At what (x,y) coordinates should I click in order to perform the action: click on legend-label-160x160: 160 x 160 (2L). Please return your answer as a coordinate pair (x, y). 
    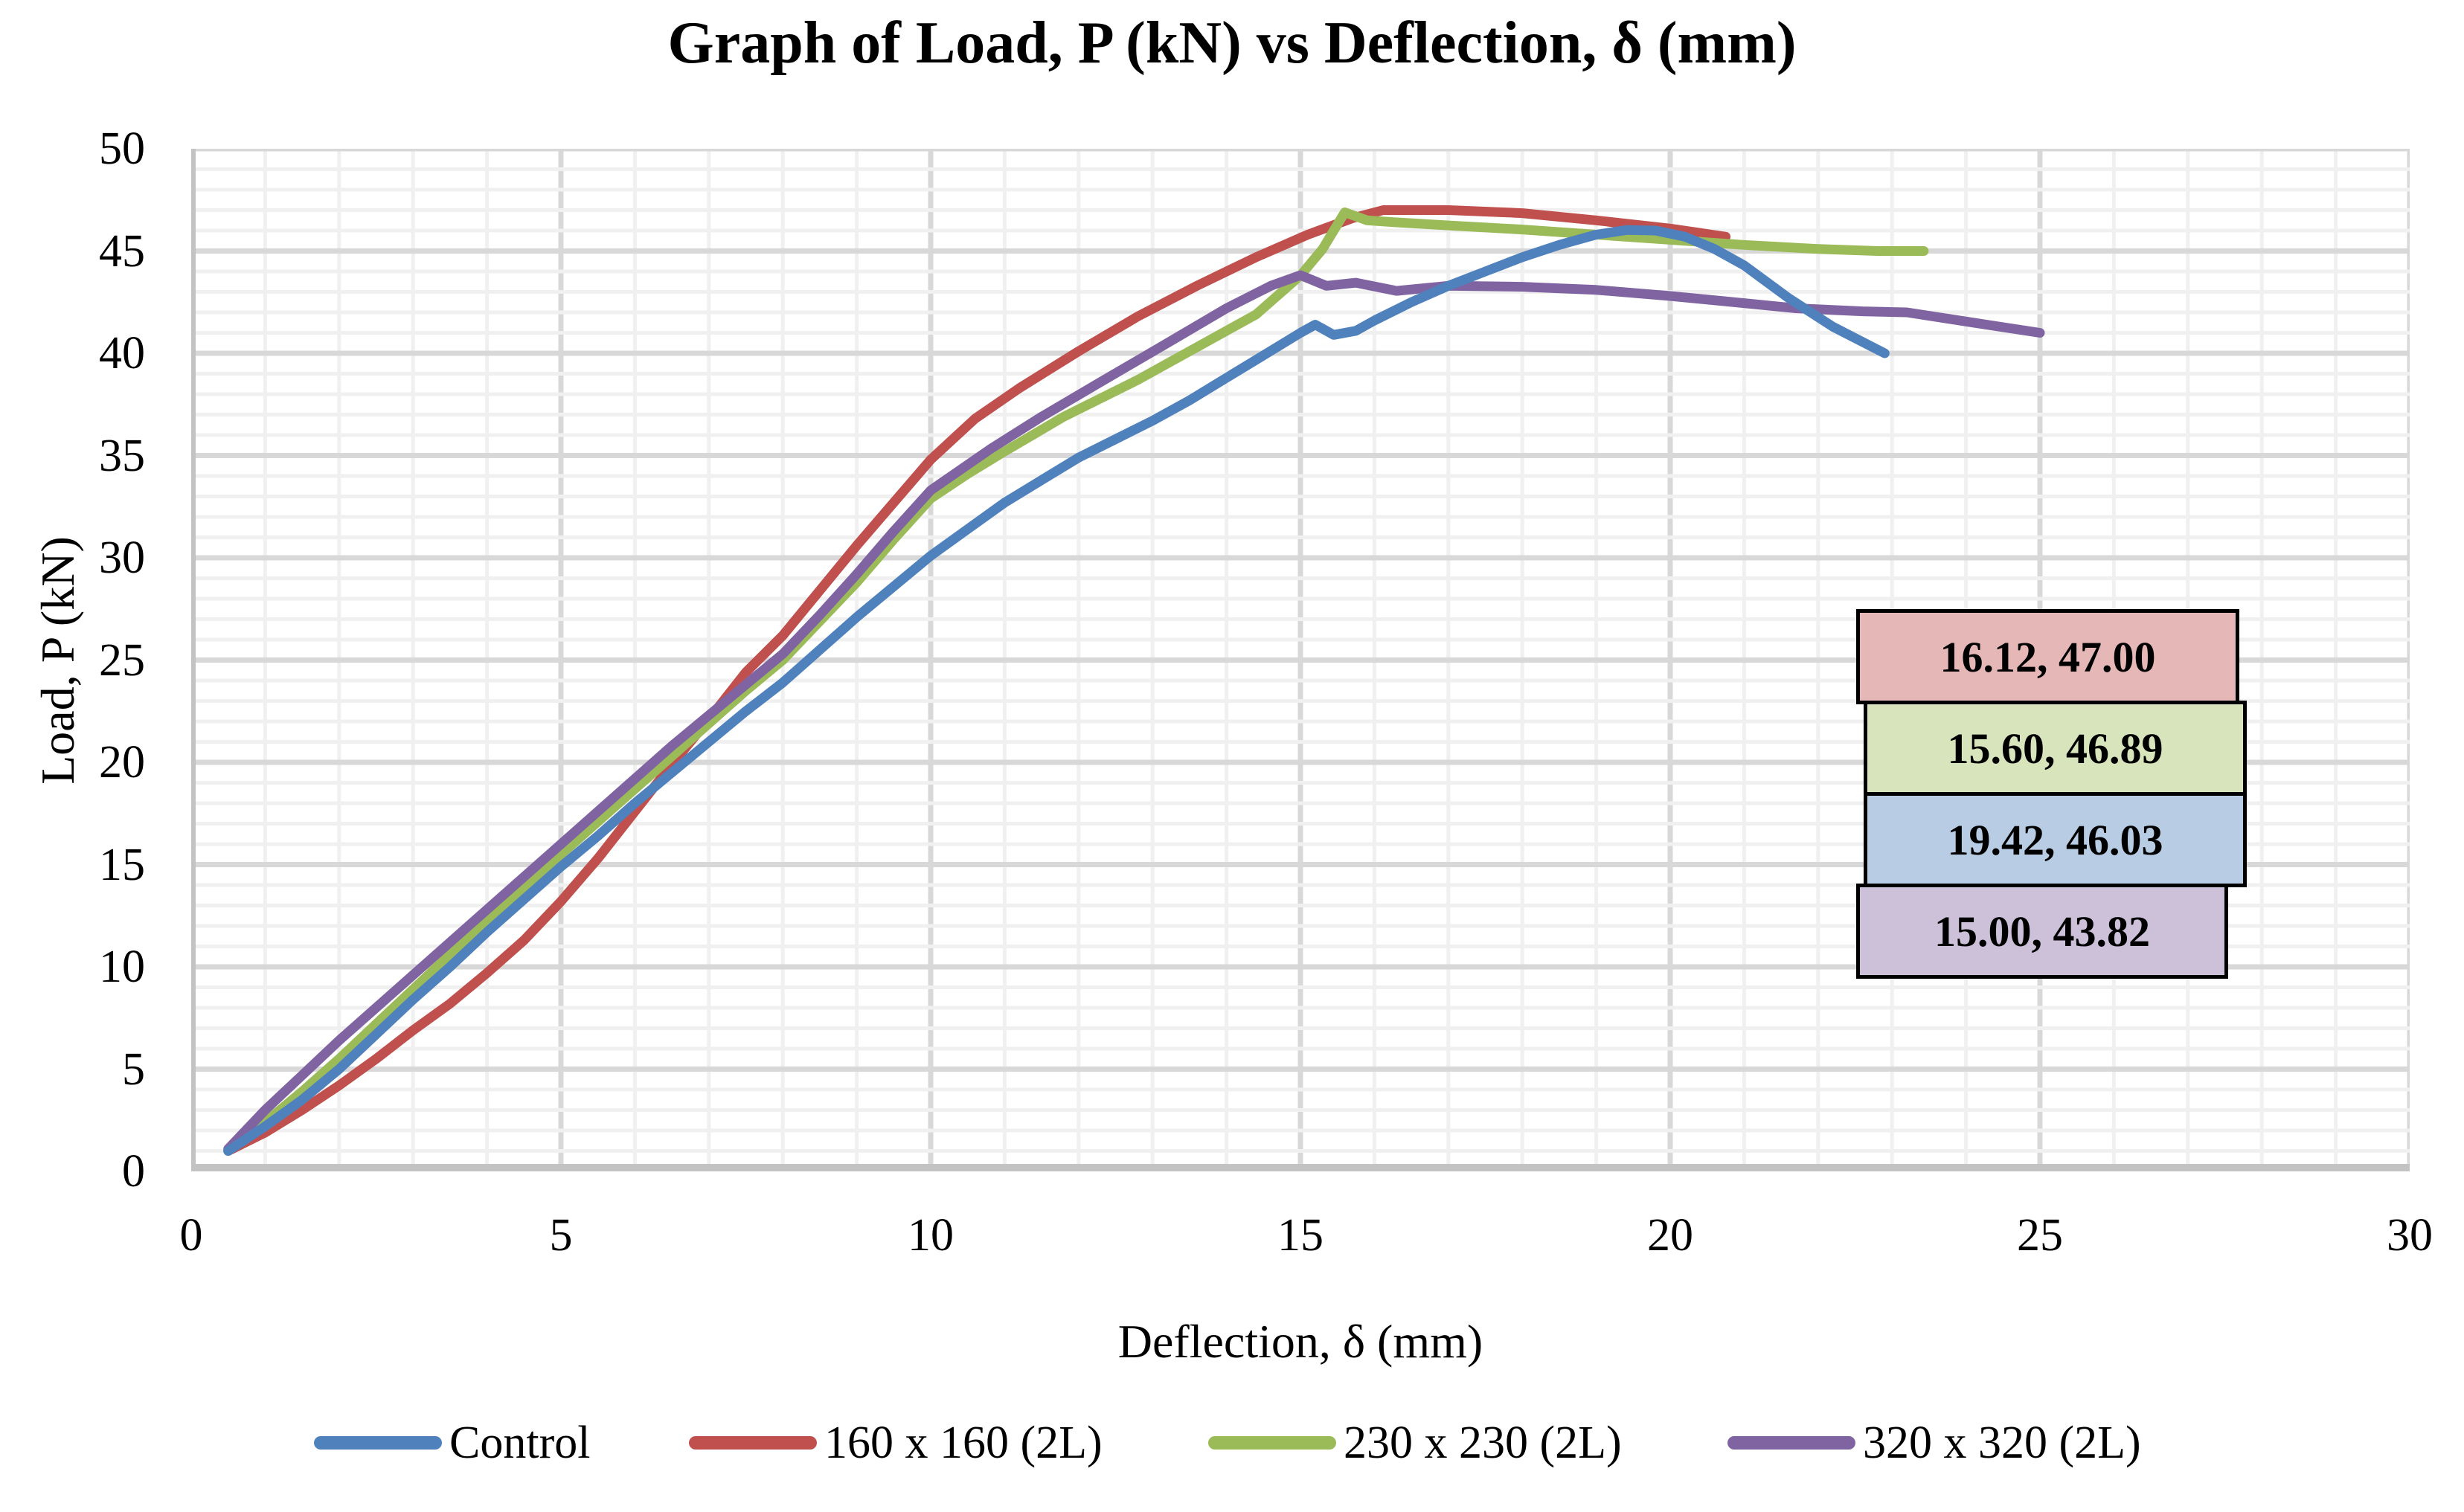
    Looking at the image, I should click on (963, 1443).